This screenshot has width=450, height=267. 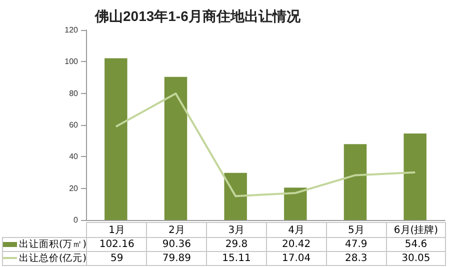 I want to click on chart-title: 佛山2013年1-6月商住地出让情况, so click(x=198, y=16).